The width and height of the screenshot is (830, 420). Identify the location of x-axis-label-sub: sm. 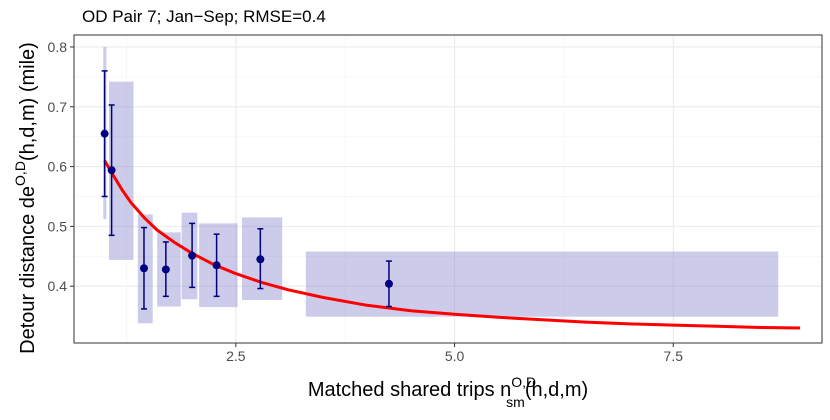
(515, 402).